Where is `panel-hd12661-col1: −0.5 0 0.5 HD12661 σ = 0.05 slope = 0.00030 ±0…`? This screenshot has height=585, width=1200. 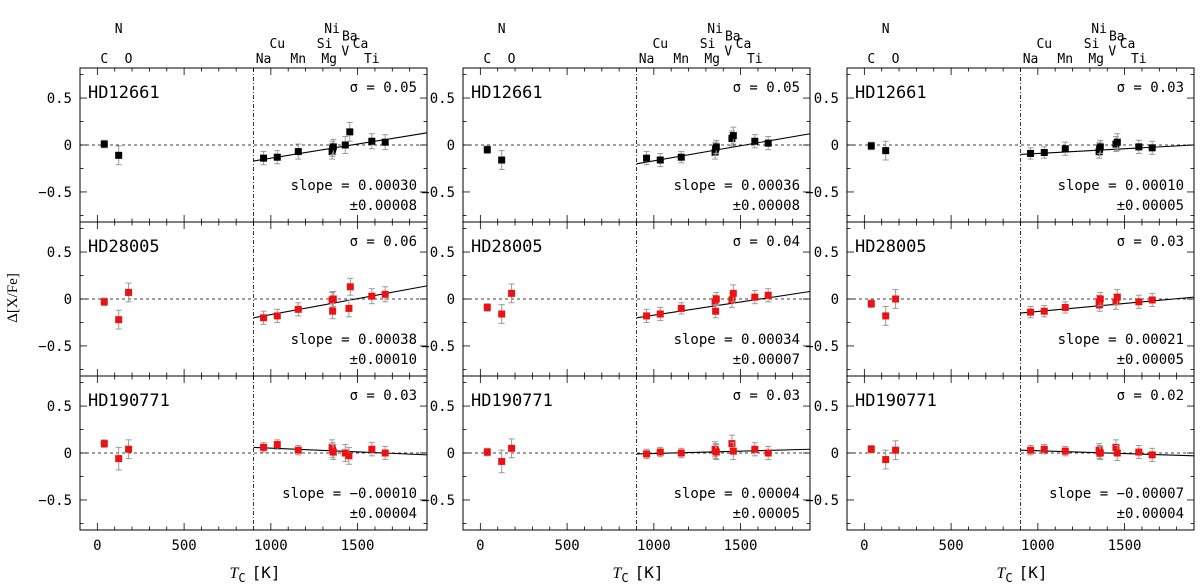 panel-hd12661-col1: −0.5 0 0.5 HD12661 σ = 0.05 slope = 0.00030 ±0… is located at coordinates (233, 145).